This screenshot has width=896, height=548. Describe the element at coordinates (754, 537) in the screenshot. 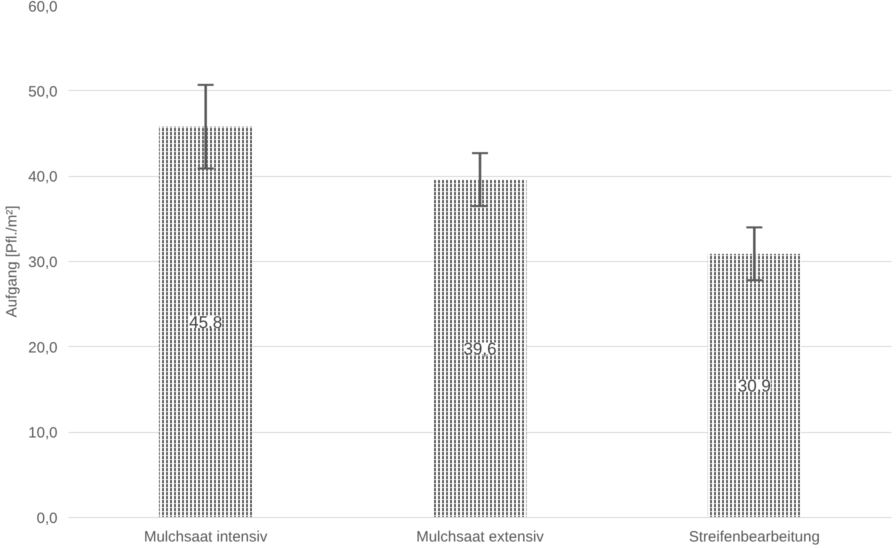

I see `x-tick-label: Streifenbearbeitung` at that location.